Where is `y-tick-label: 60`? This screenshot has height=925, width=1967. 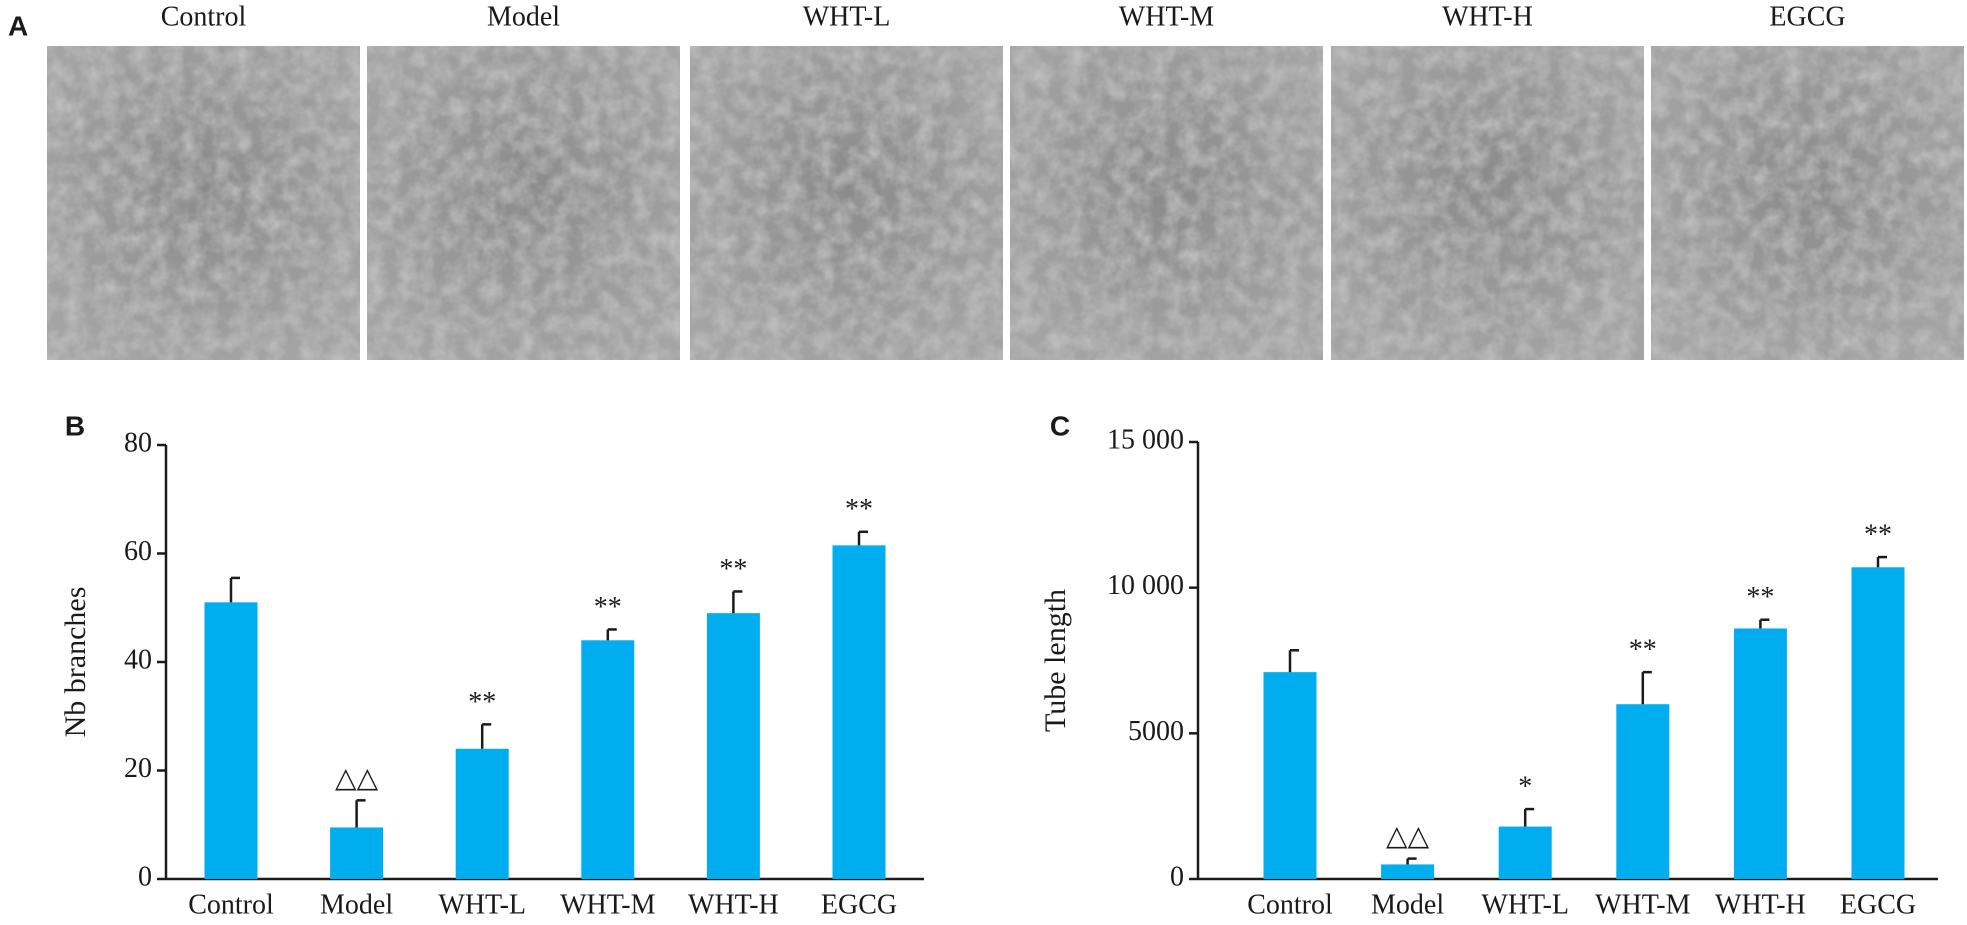 y-tick-label: 60 is located at coordinates (138, 551).